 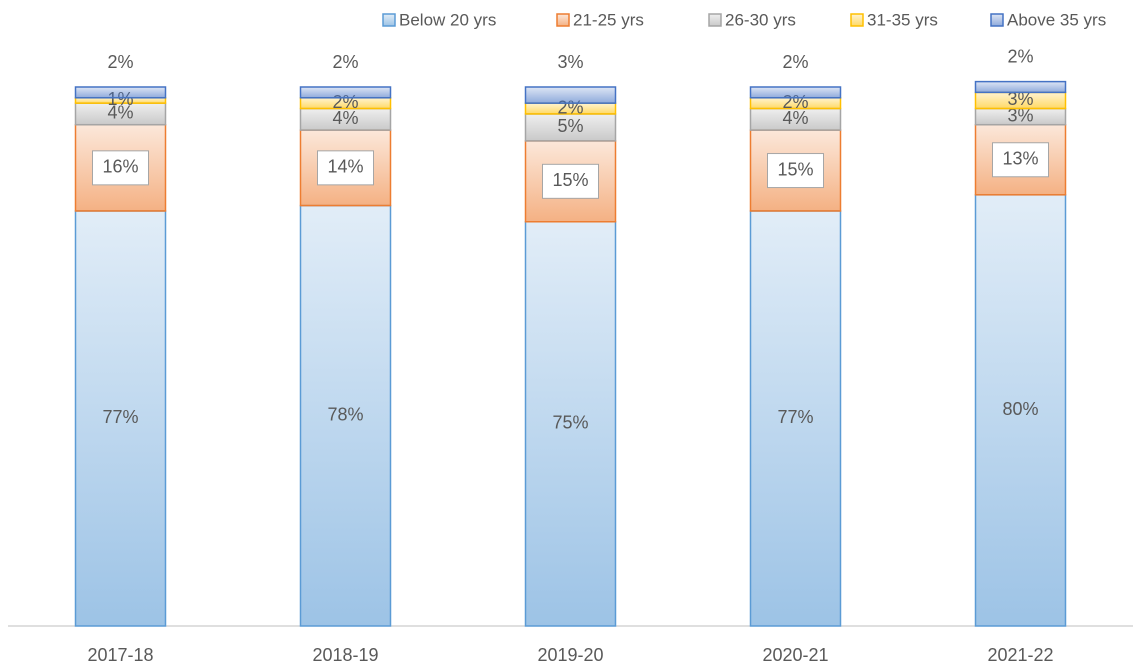 What do you see at coordinates (902, 19) in the screenshot?
I see `legend-label: 31-35 yrs` at bounding box center [902, 19].